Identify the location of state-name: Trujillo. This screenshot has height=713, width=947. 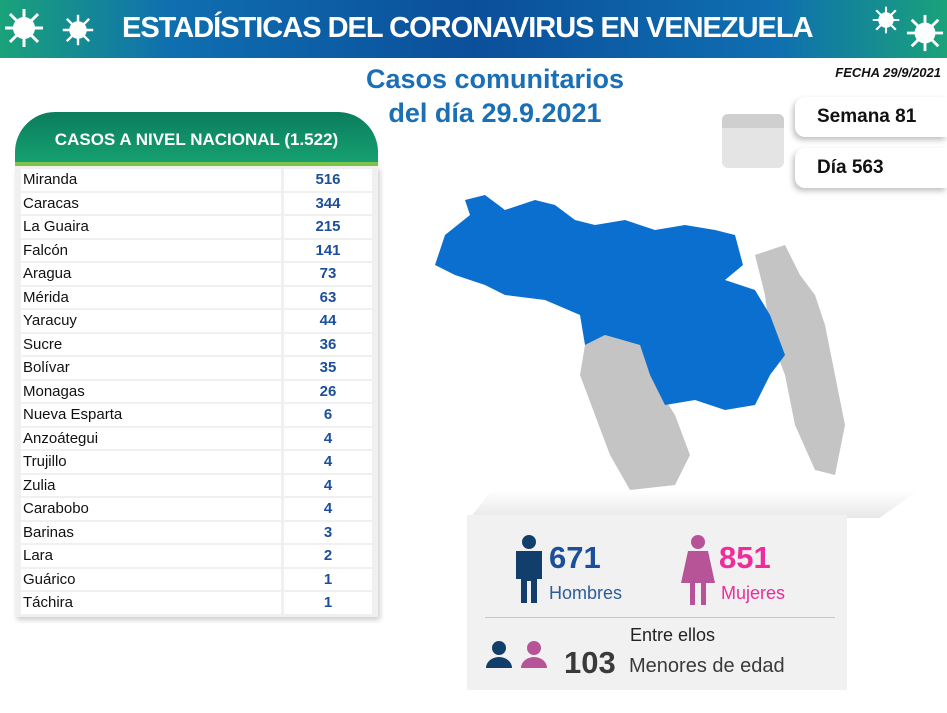
(151, 462).